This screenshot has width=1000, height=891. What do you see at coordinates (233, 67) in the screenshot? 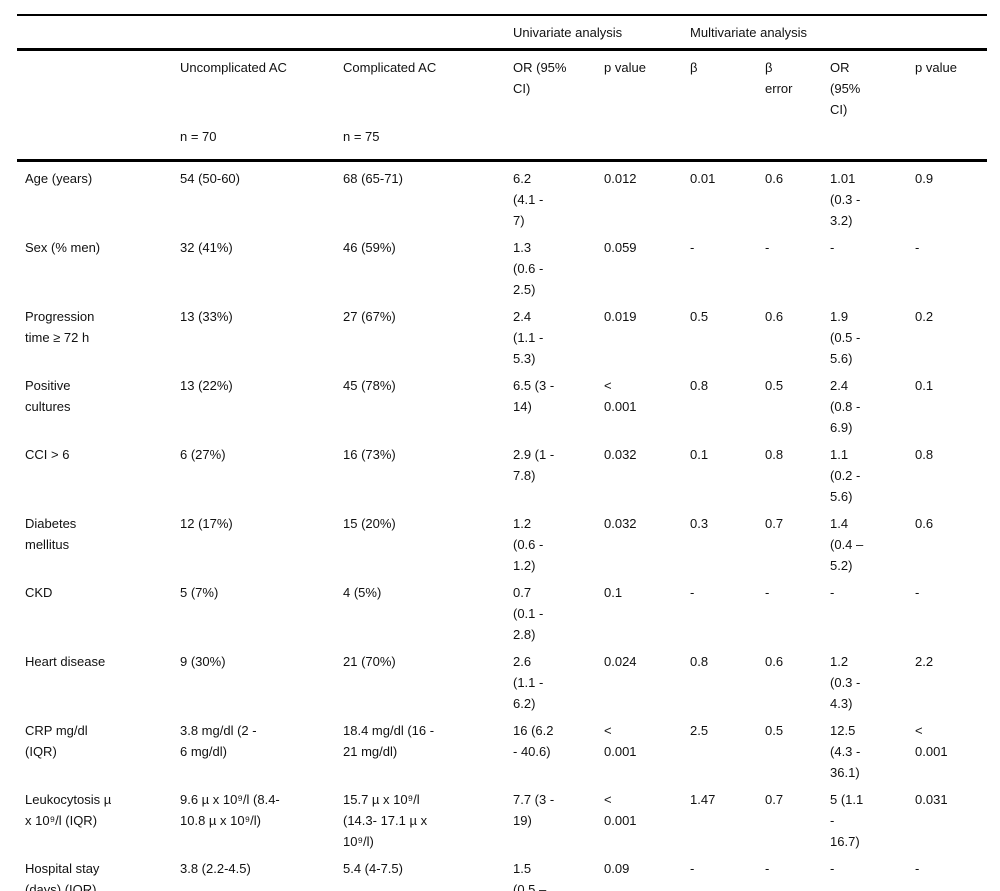
I see `col-header-uncomplicated: Uncomplicated AC` at bounding box center [233, 67].